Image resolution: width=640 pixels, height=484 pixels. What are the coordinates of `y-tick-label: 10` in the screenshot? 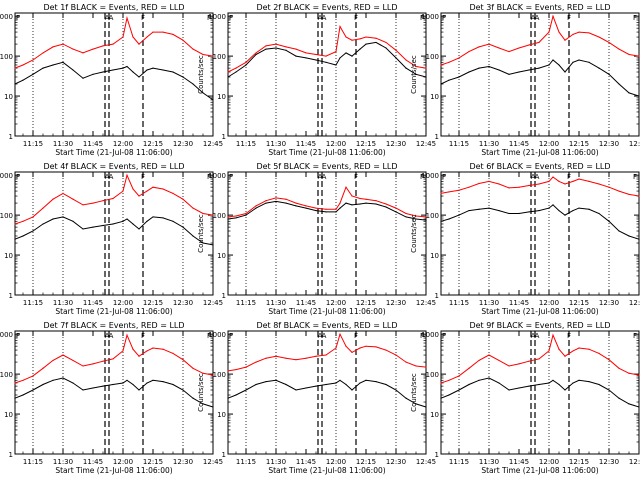 It's located at (221, 256).